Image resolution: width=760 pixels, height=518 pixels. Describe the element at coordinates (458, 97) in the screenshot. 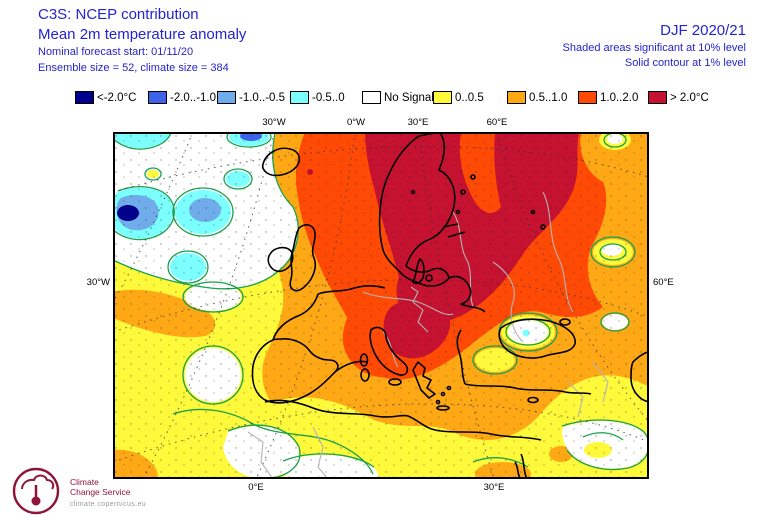

I see `legend-item: 0..0.5` at that location.